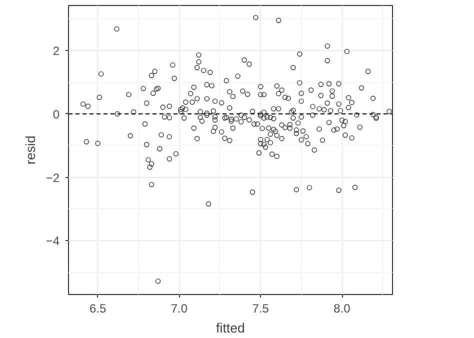 Image resolution: width=474 pixels, height=338 pixels. Describe the element at coordinates (53, 177) in the screenshot. I see `y-tick-label: −2` at that location.